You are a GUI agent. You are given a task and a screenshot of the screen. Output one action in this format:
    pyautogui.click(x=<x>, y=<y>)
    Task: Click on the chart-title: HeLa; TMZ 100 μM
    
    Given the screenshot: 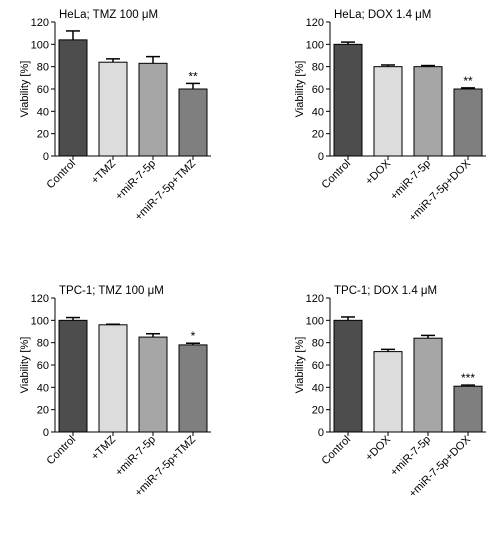 What is the action you would take?
    pyautogui.click(x=108, y=15)
    